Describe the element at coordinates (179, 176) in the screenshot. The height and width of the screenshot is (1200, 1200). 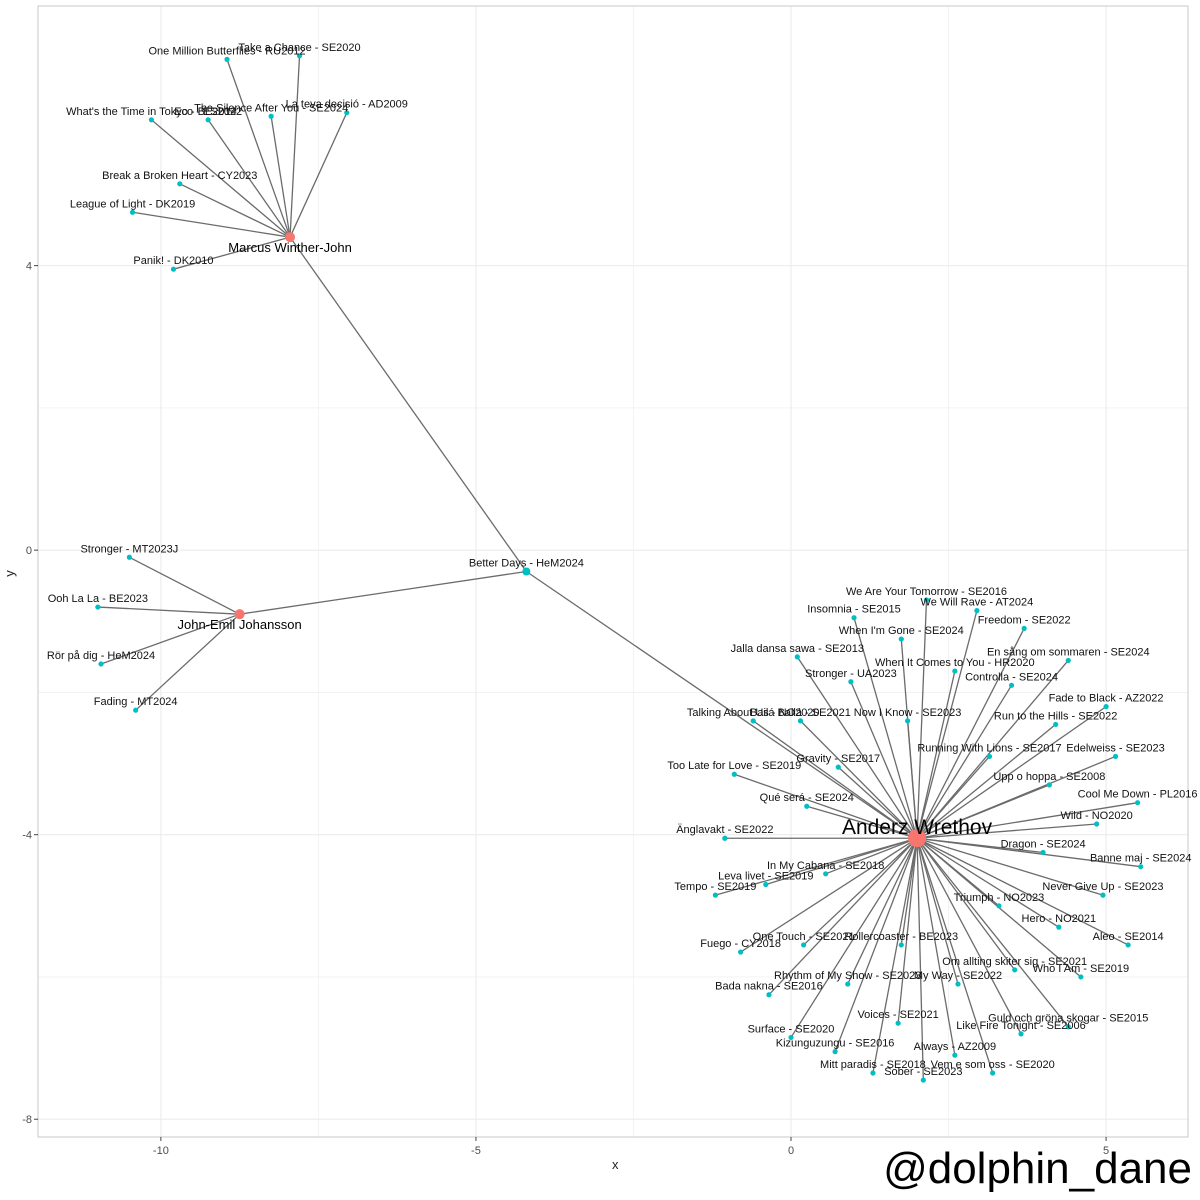
I see `song-label: Break a Broken Heart - CY2023` at that location.